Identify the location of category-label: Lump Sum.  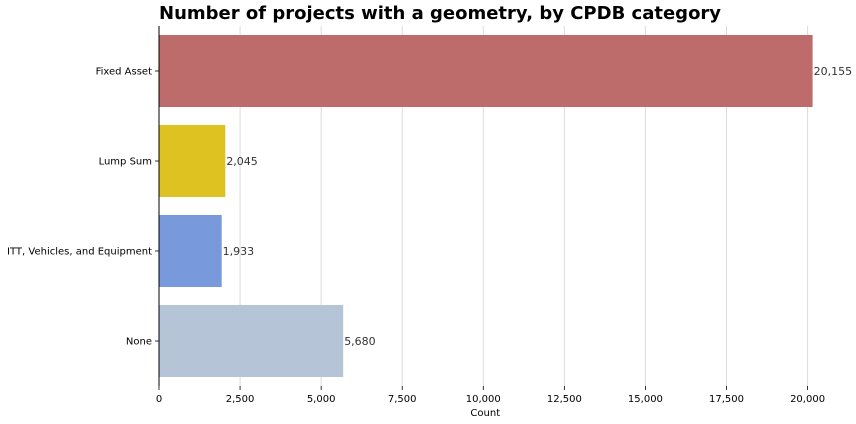
(125, 162).